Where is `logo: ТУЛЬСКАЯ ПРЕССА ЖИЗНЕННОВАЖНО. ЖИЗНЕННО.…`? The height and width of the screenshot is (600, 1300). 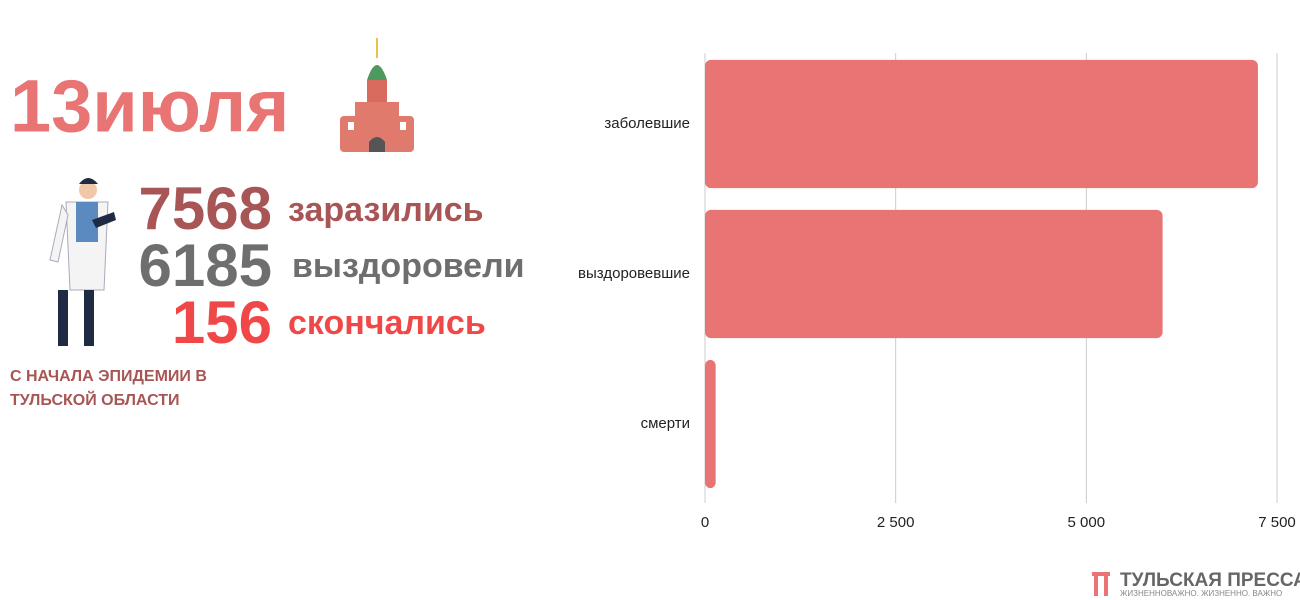
logo: ТУЛЬСКАЯ ПРЕССА ЖИЗНЕННОВАЖНО. ЖИЗНЕННО.… is located at coordinates (1196, 584).